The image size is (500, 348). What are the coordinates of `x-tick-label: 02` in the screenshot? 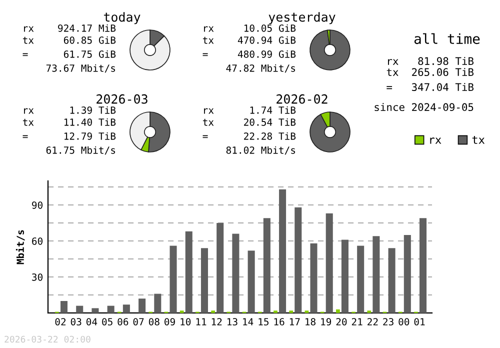 It's located at (60, 322).